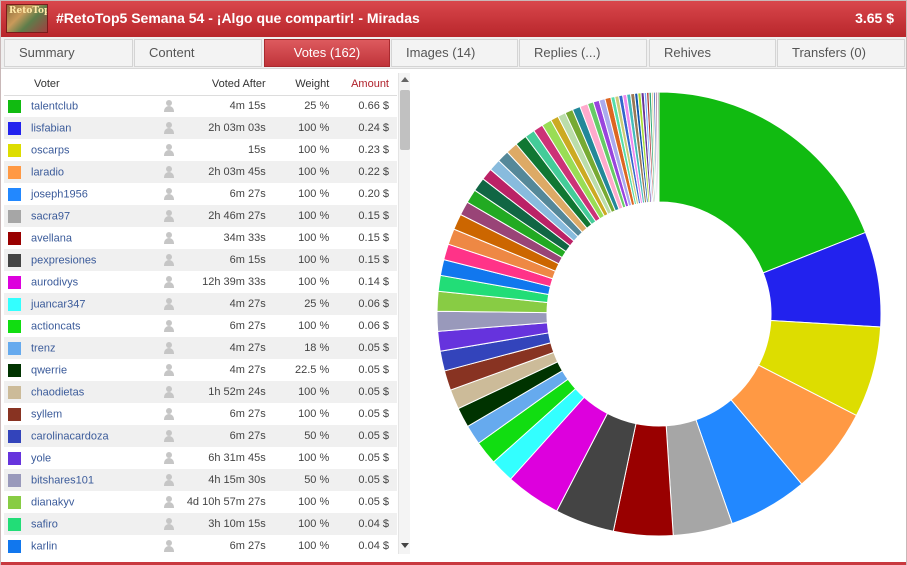 The height and width of the screenshot is (565, 907). What do you see at coordinates (77, 370) in the screenshot?
I see `voter-cell: qwerrie` at bounding box center [77, 370].